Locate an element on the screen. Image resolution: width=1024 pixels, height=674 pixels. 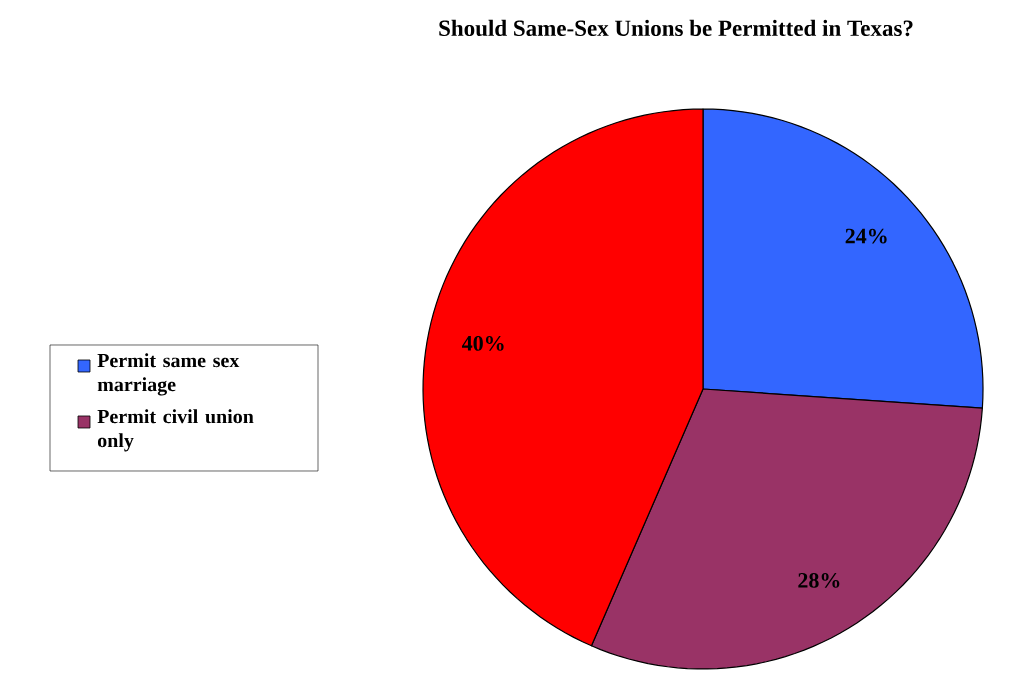
data-label: 24% is located at coordinates (866, 236).